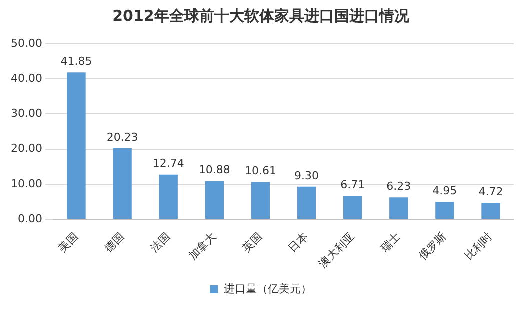 The width and height of the screenshot is (532, 313). What do you see at coordinates (491, 191) in the screenshot?
I see `data-label: 4.72` at bounding box center [491, 191].